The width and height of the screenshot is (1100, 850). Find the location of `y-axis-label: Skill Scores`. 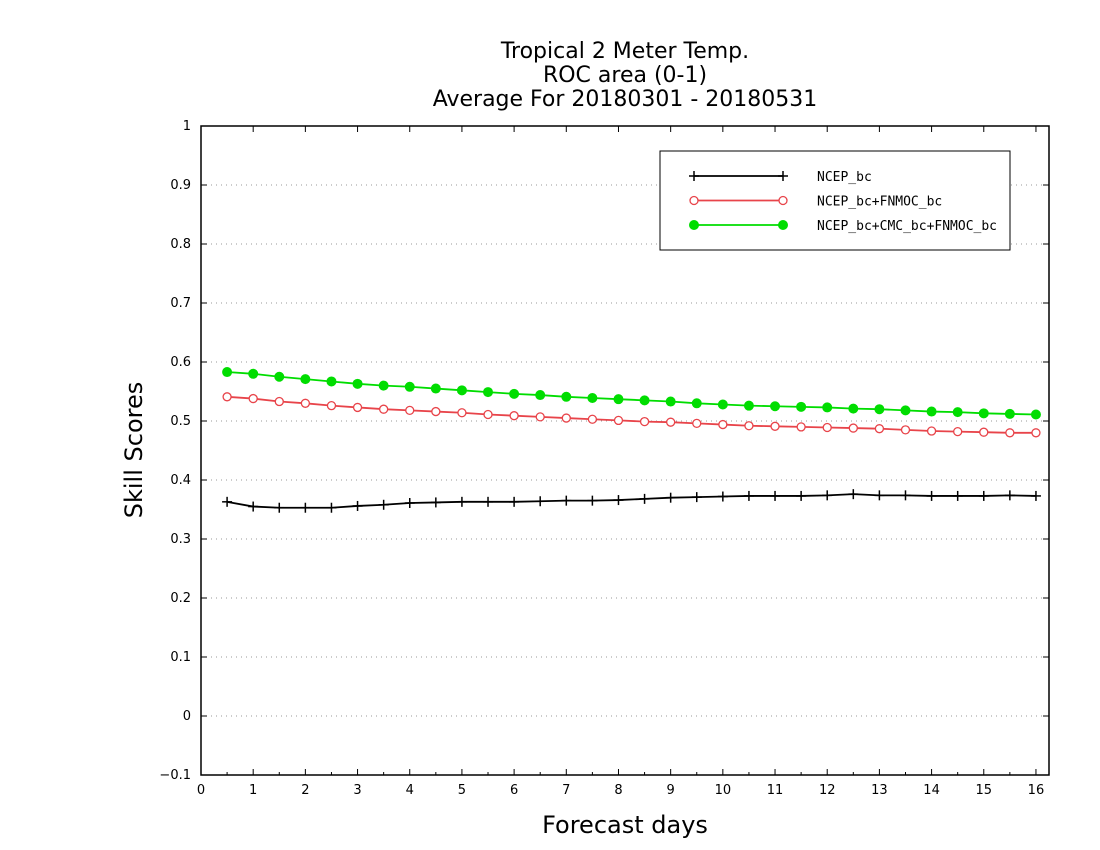

y-axis-label: Skill Scores is located at coordinates (134, 450).